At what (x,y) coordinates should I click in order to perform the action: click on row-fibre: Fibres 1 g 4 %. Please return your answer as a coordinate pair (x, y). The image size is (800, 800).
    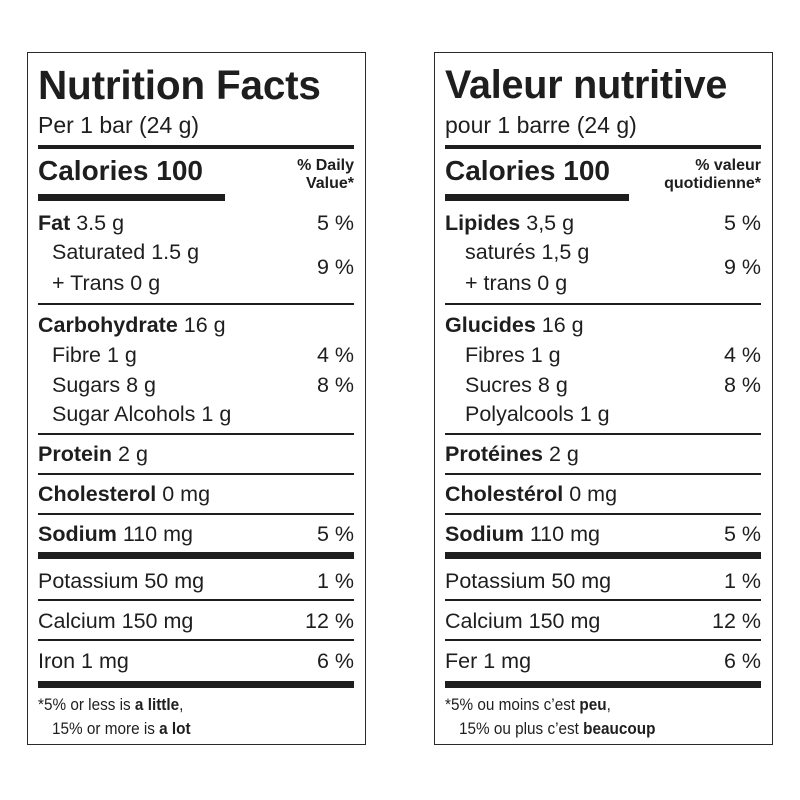
    Looking at the image, I should click on (603, 355).